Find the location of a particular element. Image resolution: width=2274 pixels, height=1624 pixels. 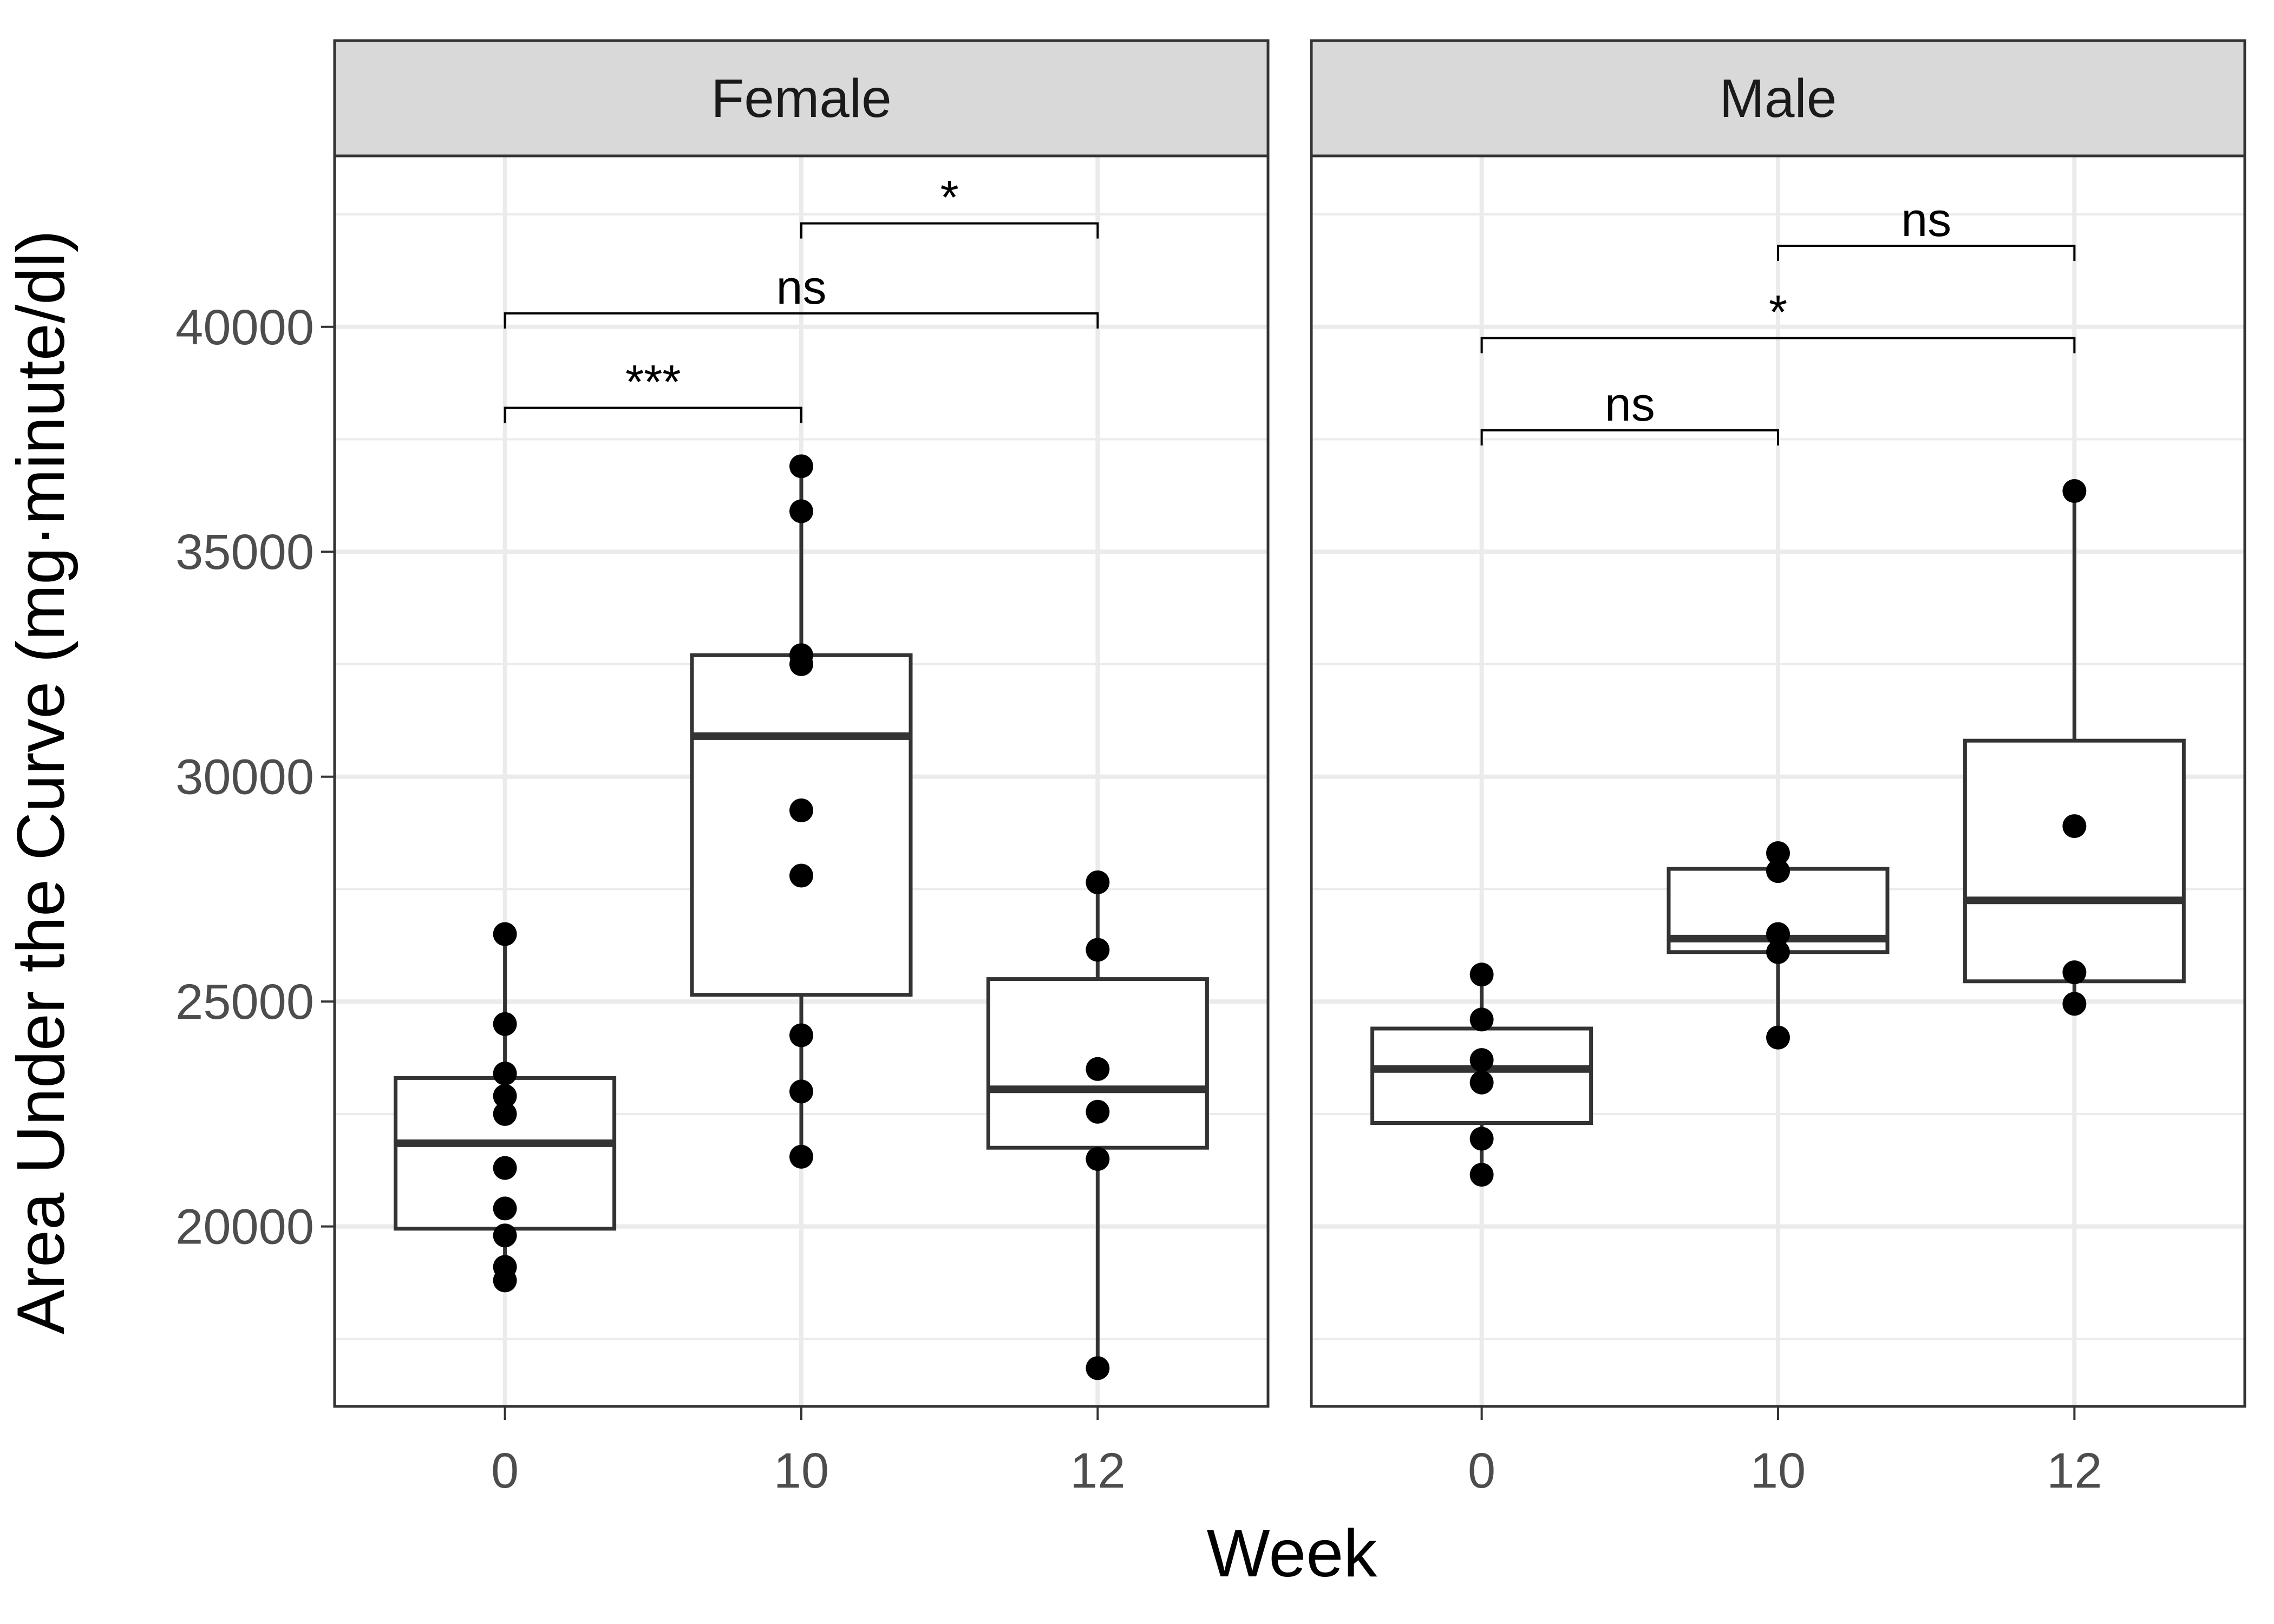

y-tick-label: 35000 is located at coordinates (245, 552).